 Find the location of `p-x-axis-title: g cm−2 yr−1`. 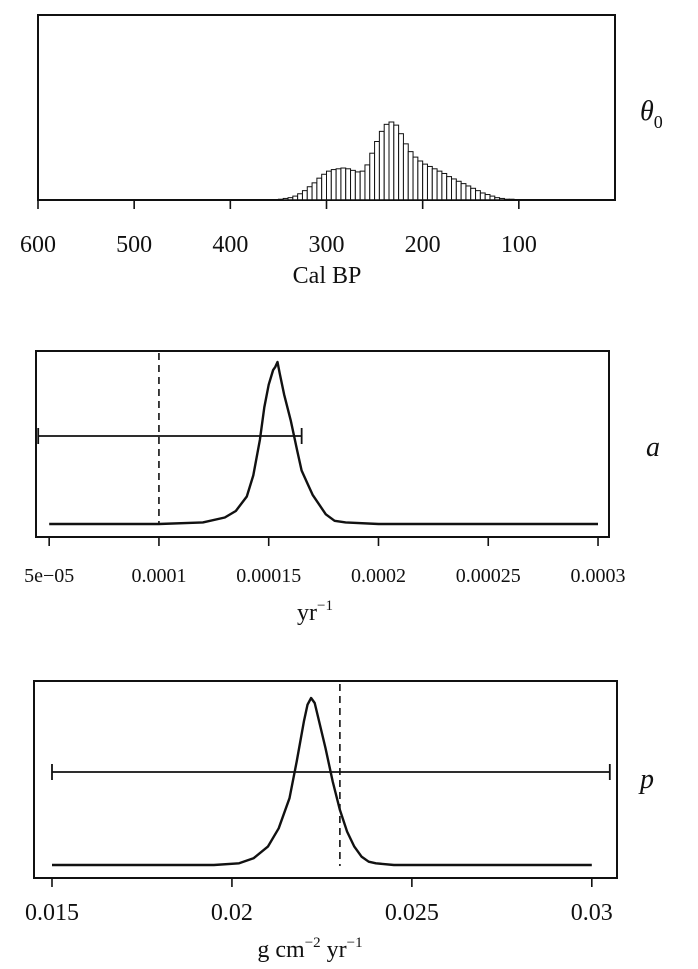

p-x-axis-title: g cm−2 yr−1 is located at coordinates (309, 949).